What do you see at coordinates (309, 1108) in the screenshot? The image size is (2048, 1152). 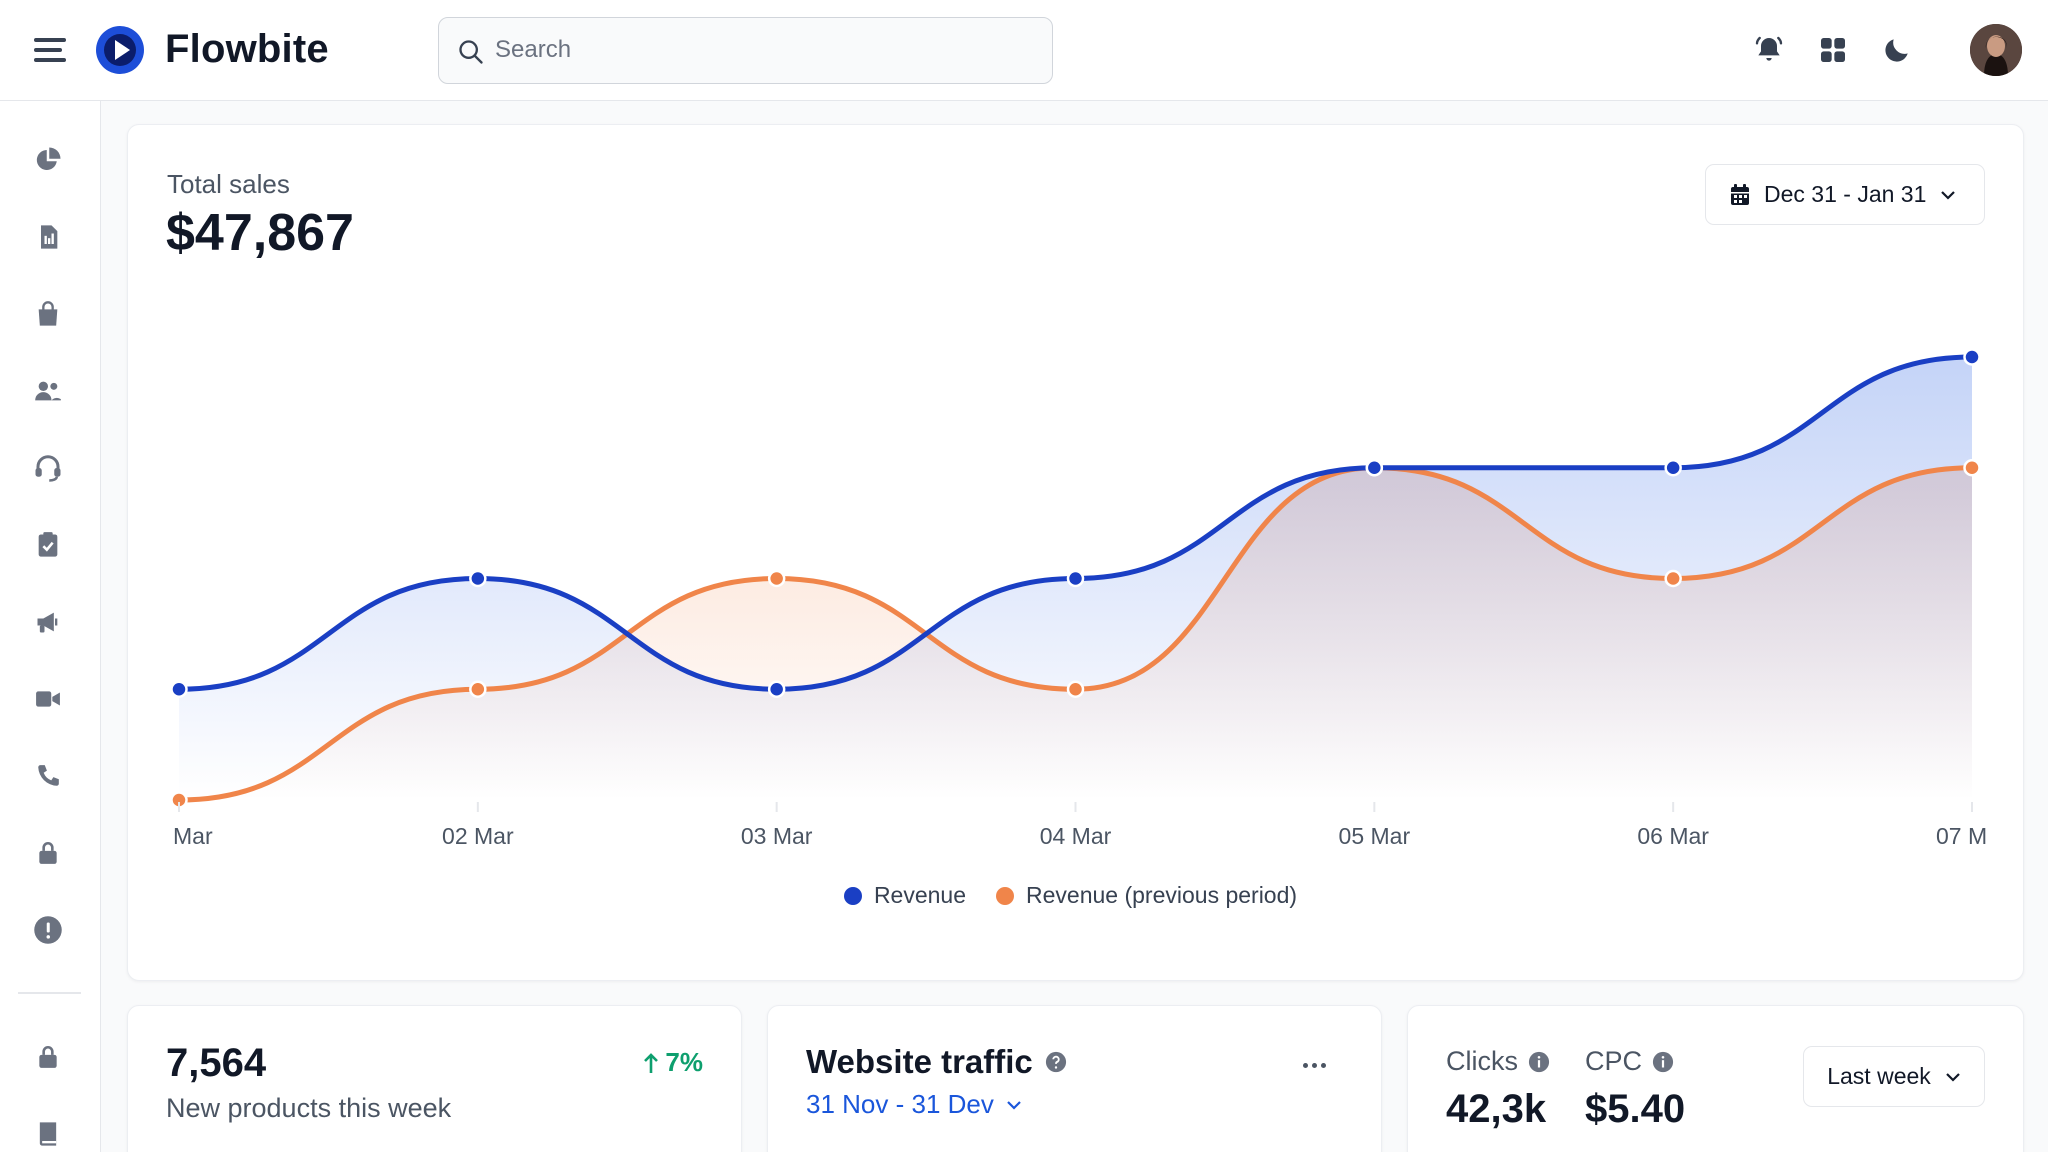 I see `new-products-label: New products this week` at bounding box center [309, 1108].